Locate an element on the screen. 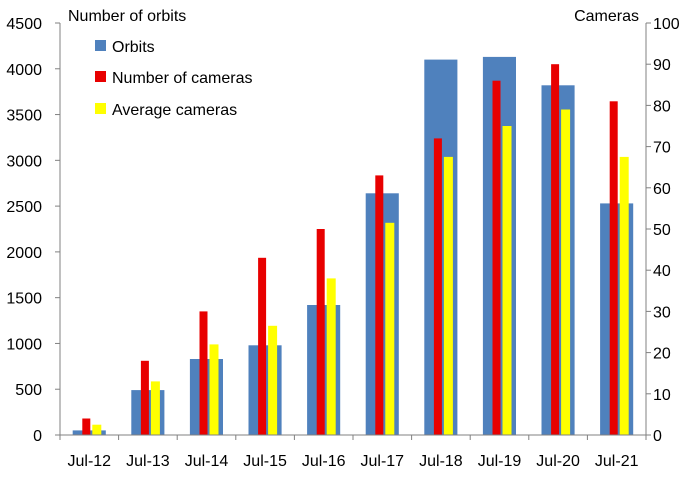  right-tick-label-3: 30 is located at coordinates (662, 312).